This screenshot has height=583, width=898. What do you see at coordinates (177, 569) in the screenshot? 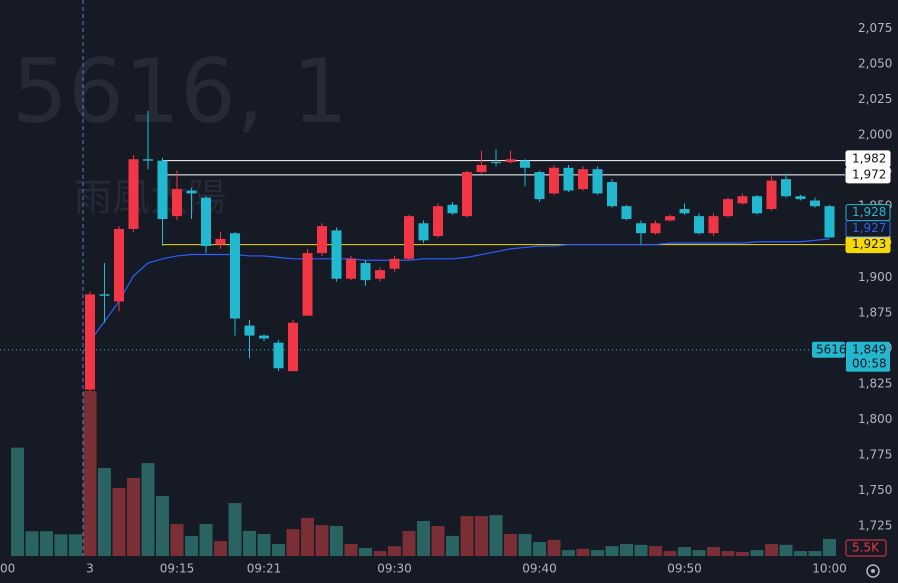
I see `x-tick-label: 09:15` at bounding box center [177, 569].